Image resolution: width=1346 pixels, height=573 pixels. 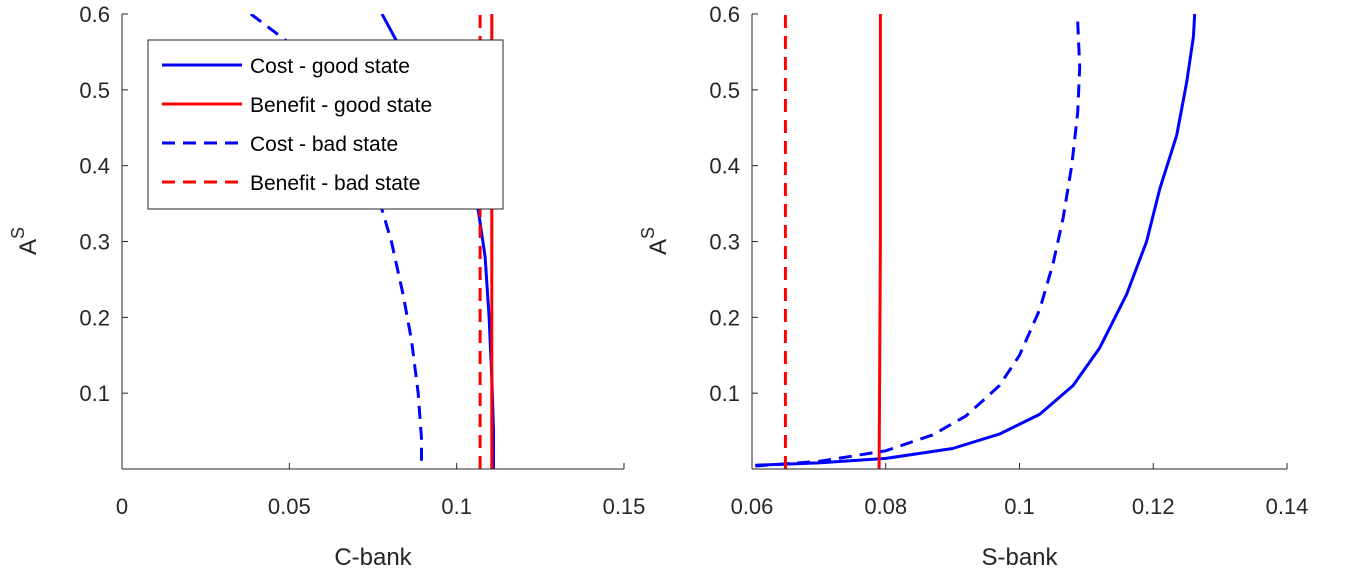 I want to click on right-x-tick-label: 0.1, so click(x=1019, y=506).